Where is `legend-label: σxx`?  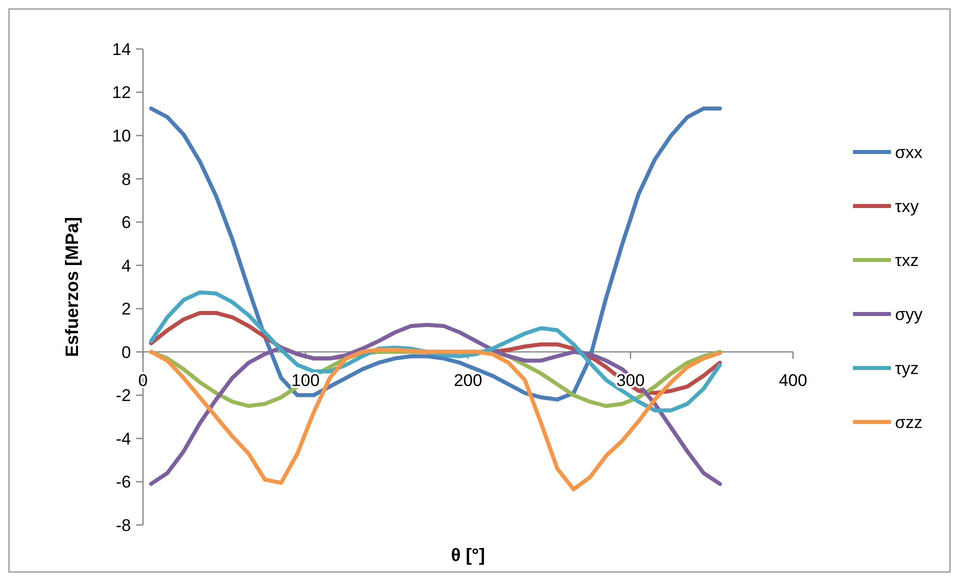
legend-label: σxx is located at coordinates (909, 152).